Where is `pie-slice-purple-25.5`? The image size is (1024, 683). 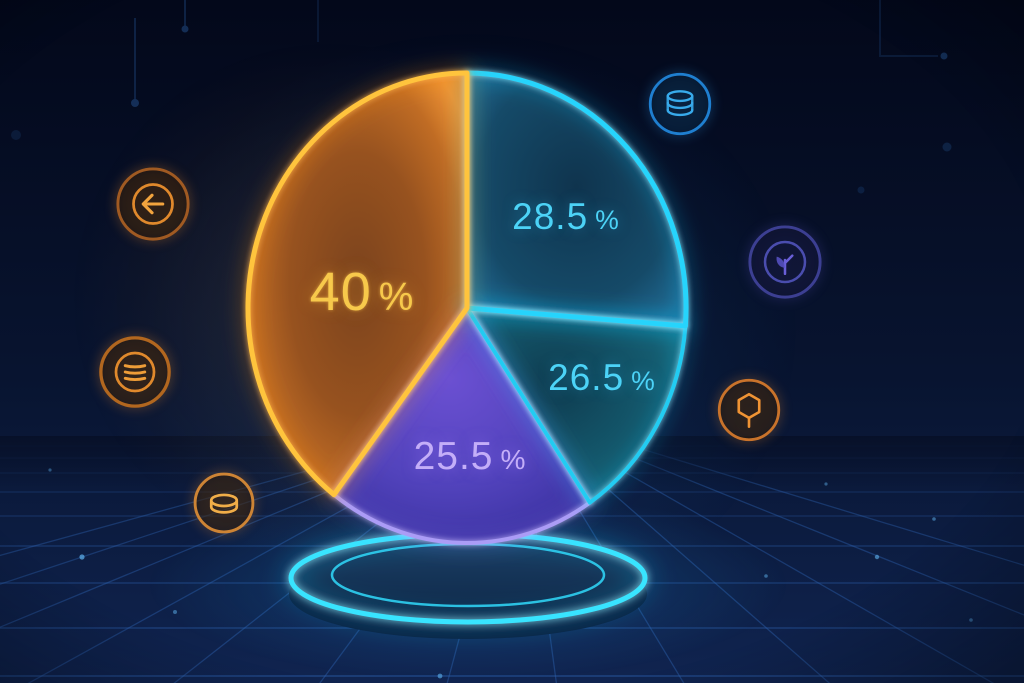 pie-slice-purple-25.5 is located at coordinates (462, 426).